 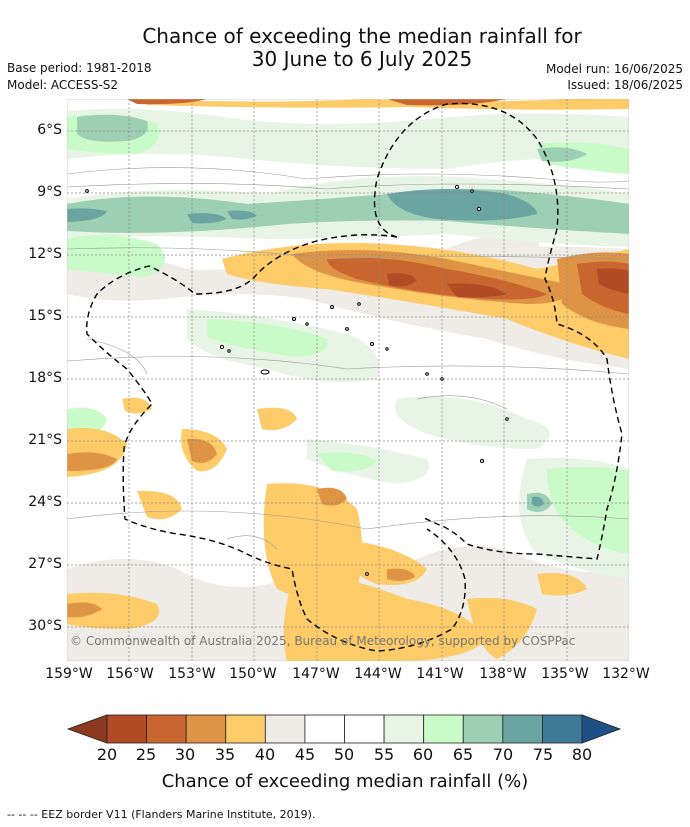 I want to click on lon-label: 156°W, so click(x=130, y=674).